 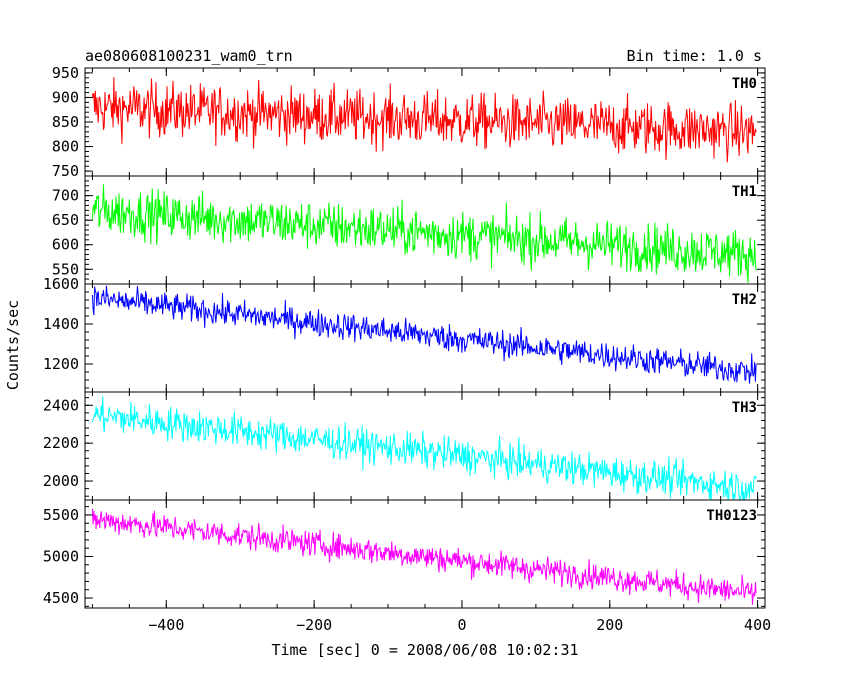 What do you see at coordinates (166, 625) in the screenshot?
I see `x-tick-label: −400` at bounding box center [166, 625].